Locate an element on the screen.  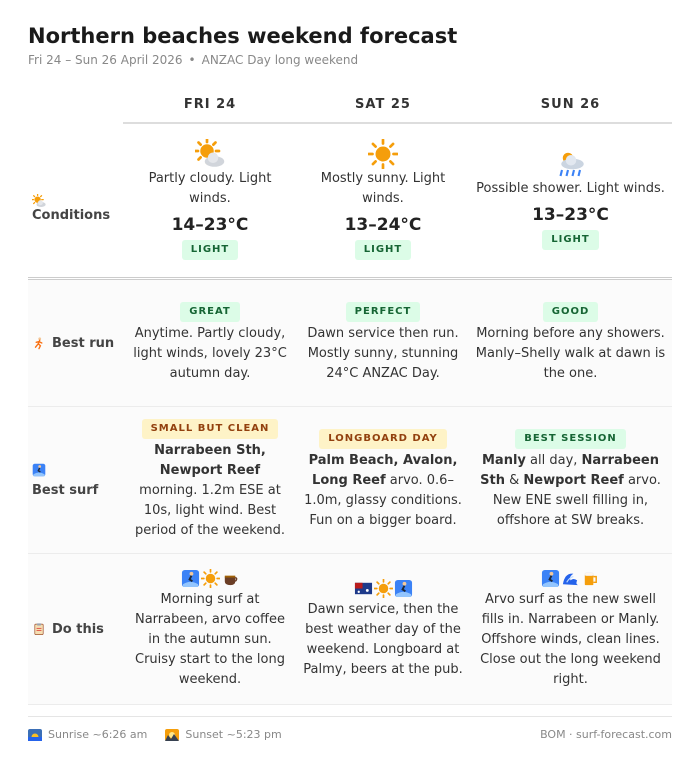
cell: Partly cloudy. Light winds. 14–23°C LIGHT is located at coordinates (210, 200).